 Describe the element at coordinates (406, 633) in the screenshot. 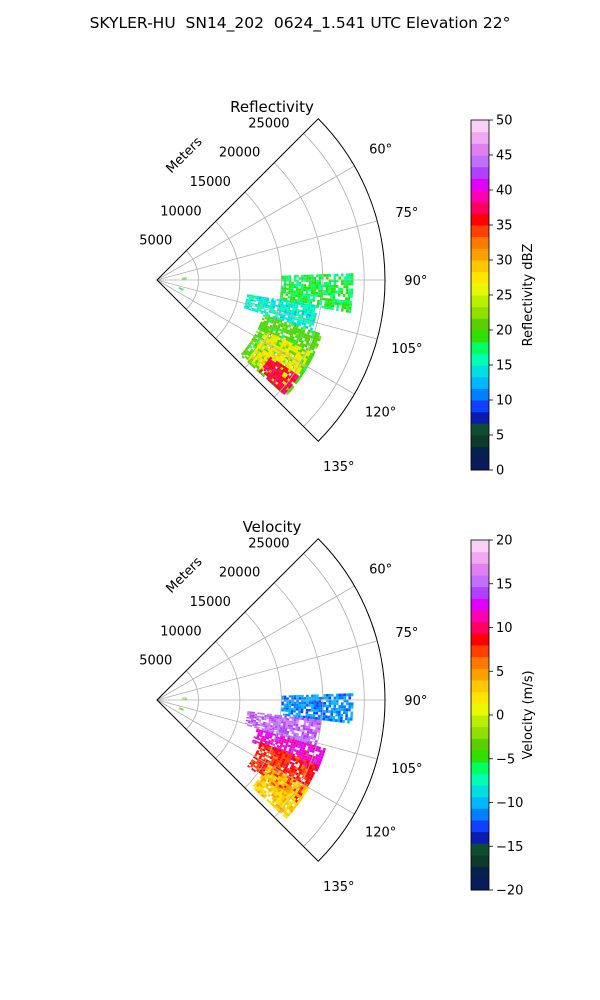

I see `azimuth-tick-label: 75°` at that location.